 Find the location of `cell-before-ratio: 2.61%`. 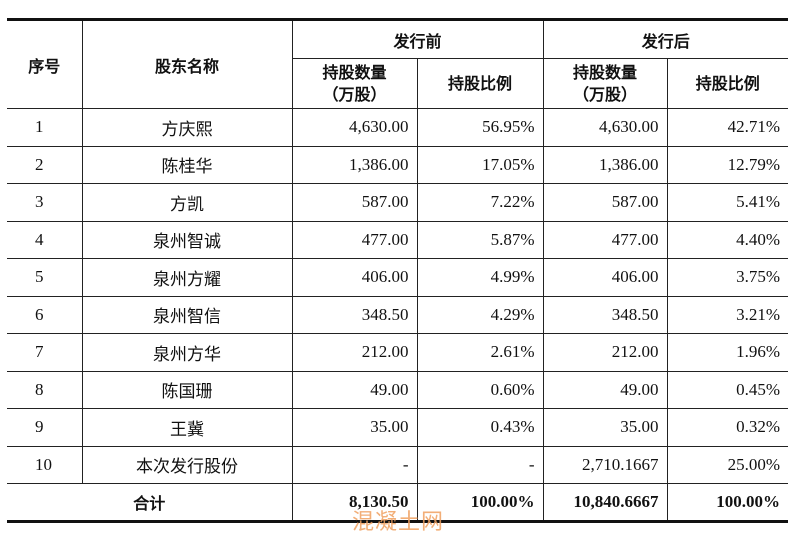

cell-before-ratio: 2.61% is located at coordinates (480, 352).